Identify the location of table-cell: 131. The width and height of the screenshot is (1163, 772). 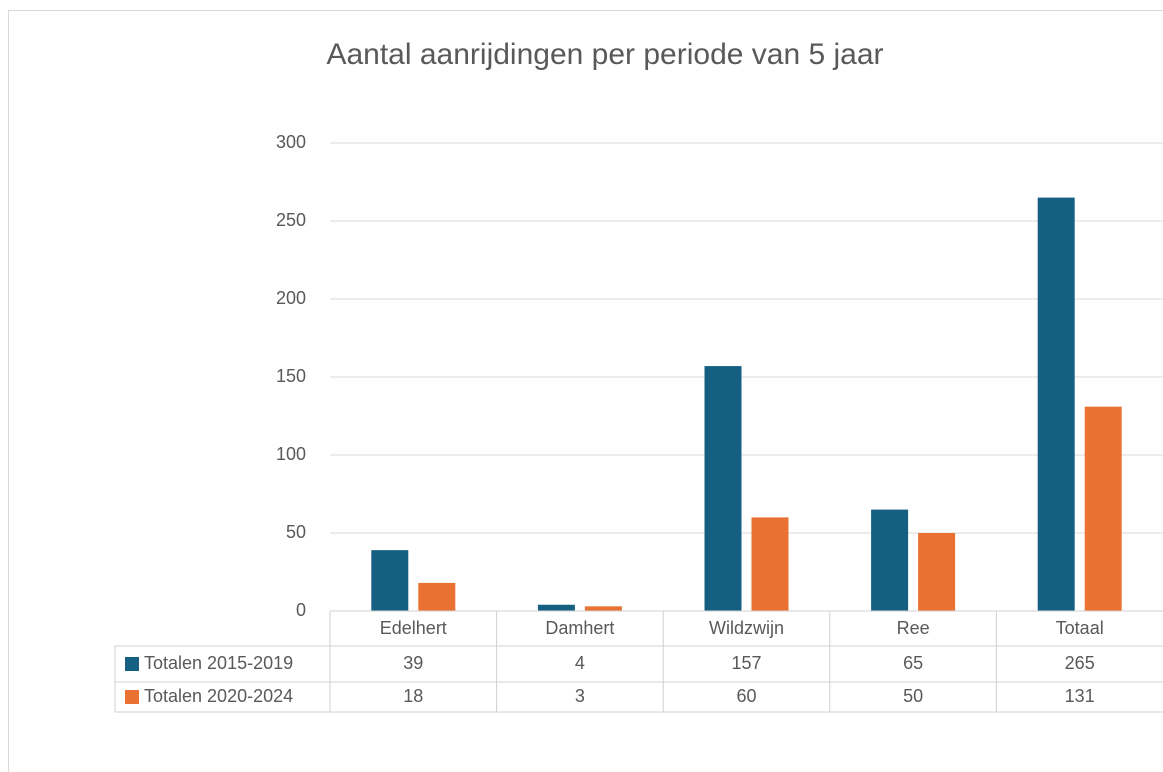
(1080, 696).